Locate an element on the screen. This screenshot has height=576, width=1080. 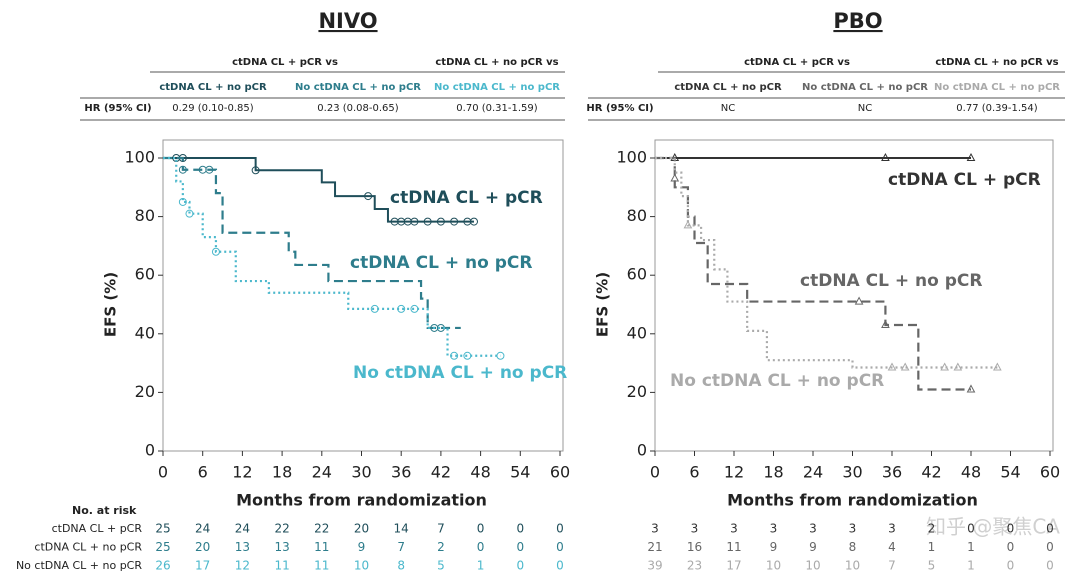
hr-value: NC is located at coordinates (728, 108).